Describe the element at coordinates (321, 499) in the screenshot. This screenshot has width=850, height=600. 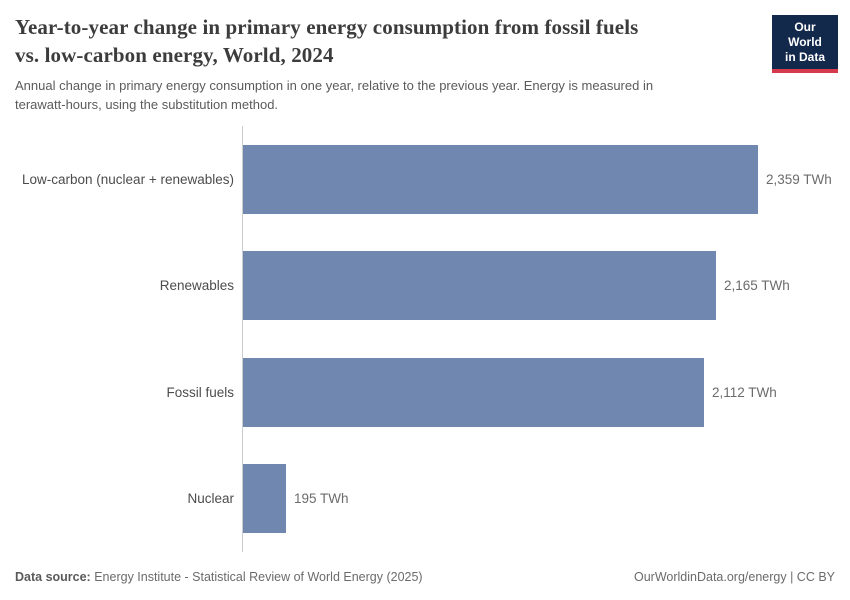
I see `value-label: 195 TWh` at that location.